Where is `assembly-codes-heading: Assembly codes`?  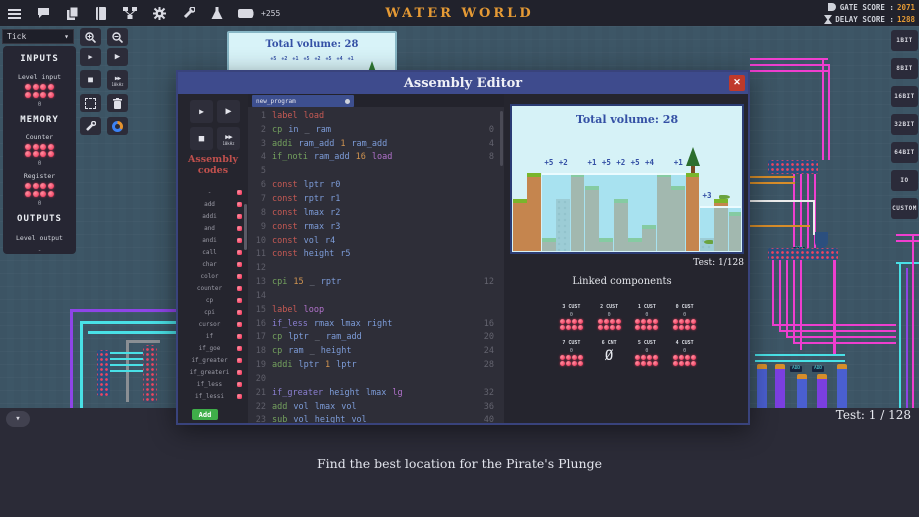
assembly-codes-heading: Assembly codes is located at coordinates (213, 165).